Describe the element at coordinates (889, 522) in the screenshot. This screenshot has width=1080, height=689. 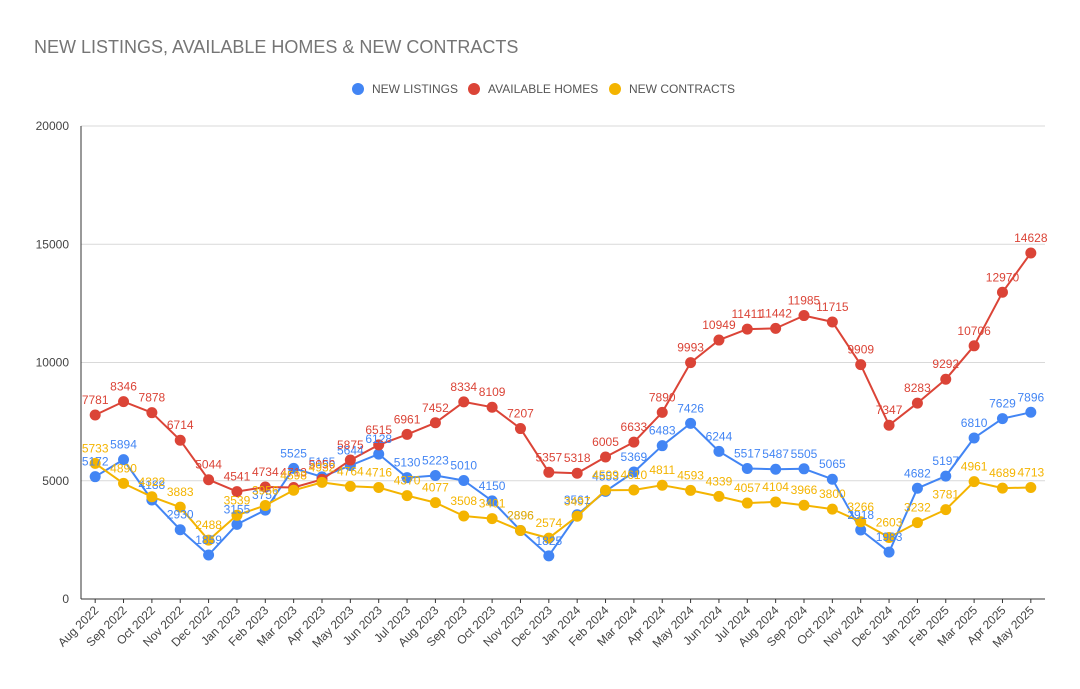
I see `data-label: 2603` at that location.